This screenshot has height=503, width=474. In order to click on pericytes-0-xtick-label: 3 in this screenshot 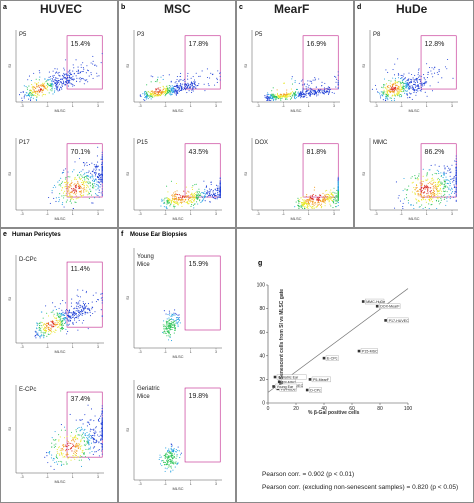, I will do `click(98, 347)`.